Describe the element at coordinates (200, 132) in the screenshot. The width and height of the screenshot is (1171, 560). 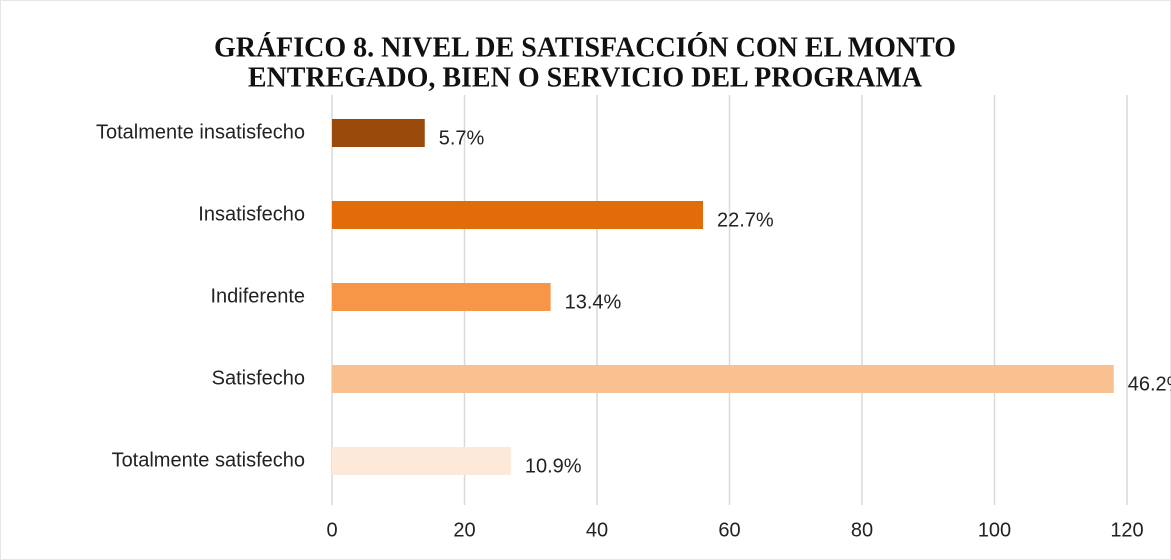
I see `y-tick-label: Totalmente insatisfecho` at that location.